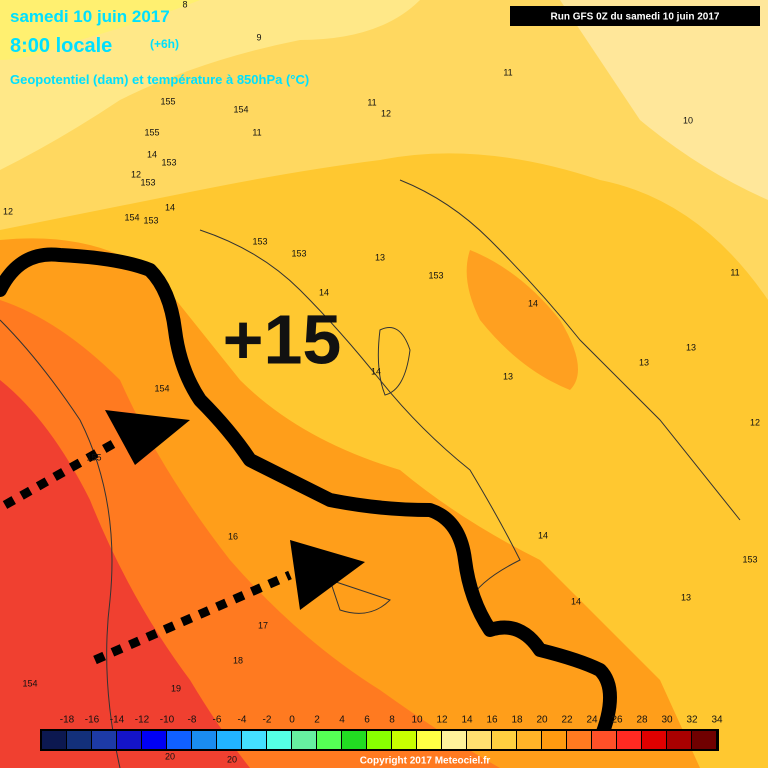  What do you see at coordinates (100, 30) in the screenshot?
I see `region-cool` at bounding box center [100, 30].